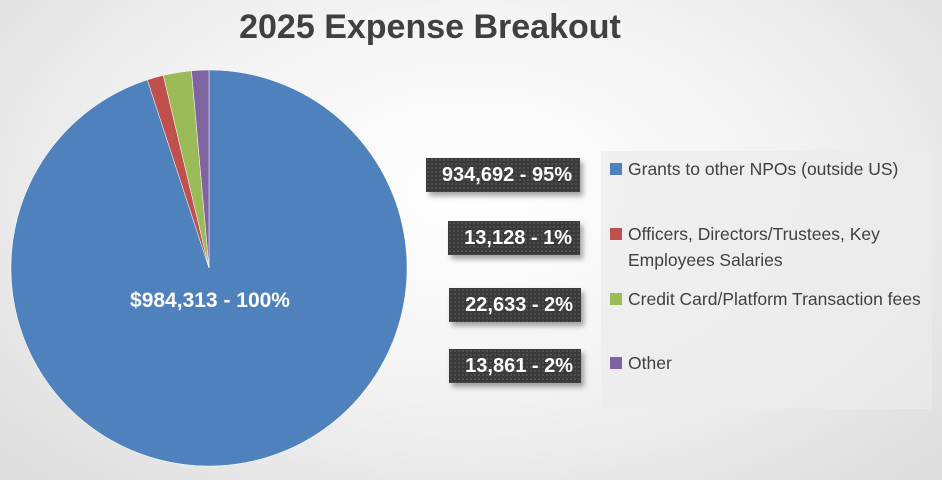 The width and height of the screenshot is (942, 480). Describe the element at coordinates (774, 299) in the screenshot. I see `legend-label: Credit Card/Platform Transaction fees` at that location.